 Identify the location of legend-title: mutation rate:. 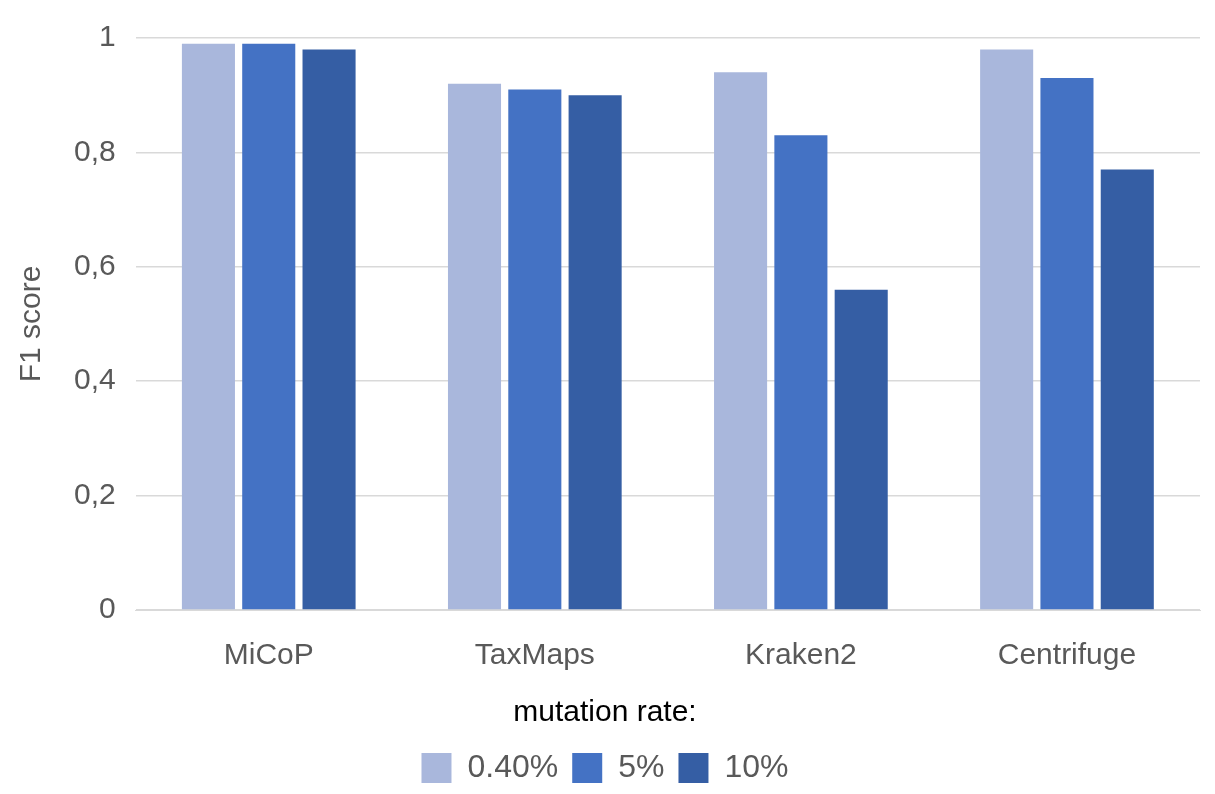
(605, 711).